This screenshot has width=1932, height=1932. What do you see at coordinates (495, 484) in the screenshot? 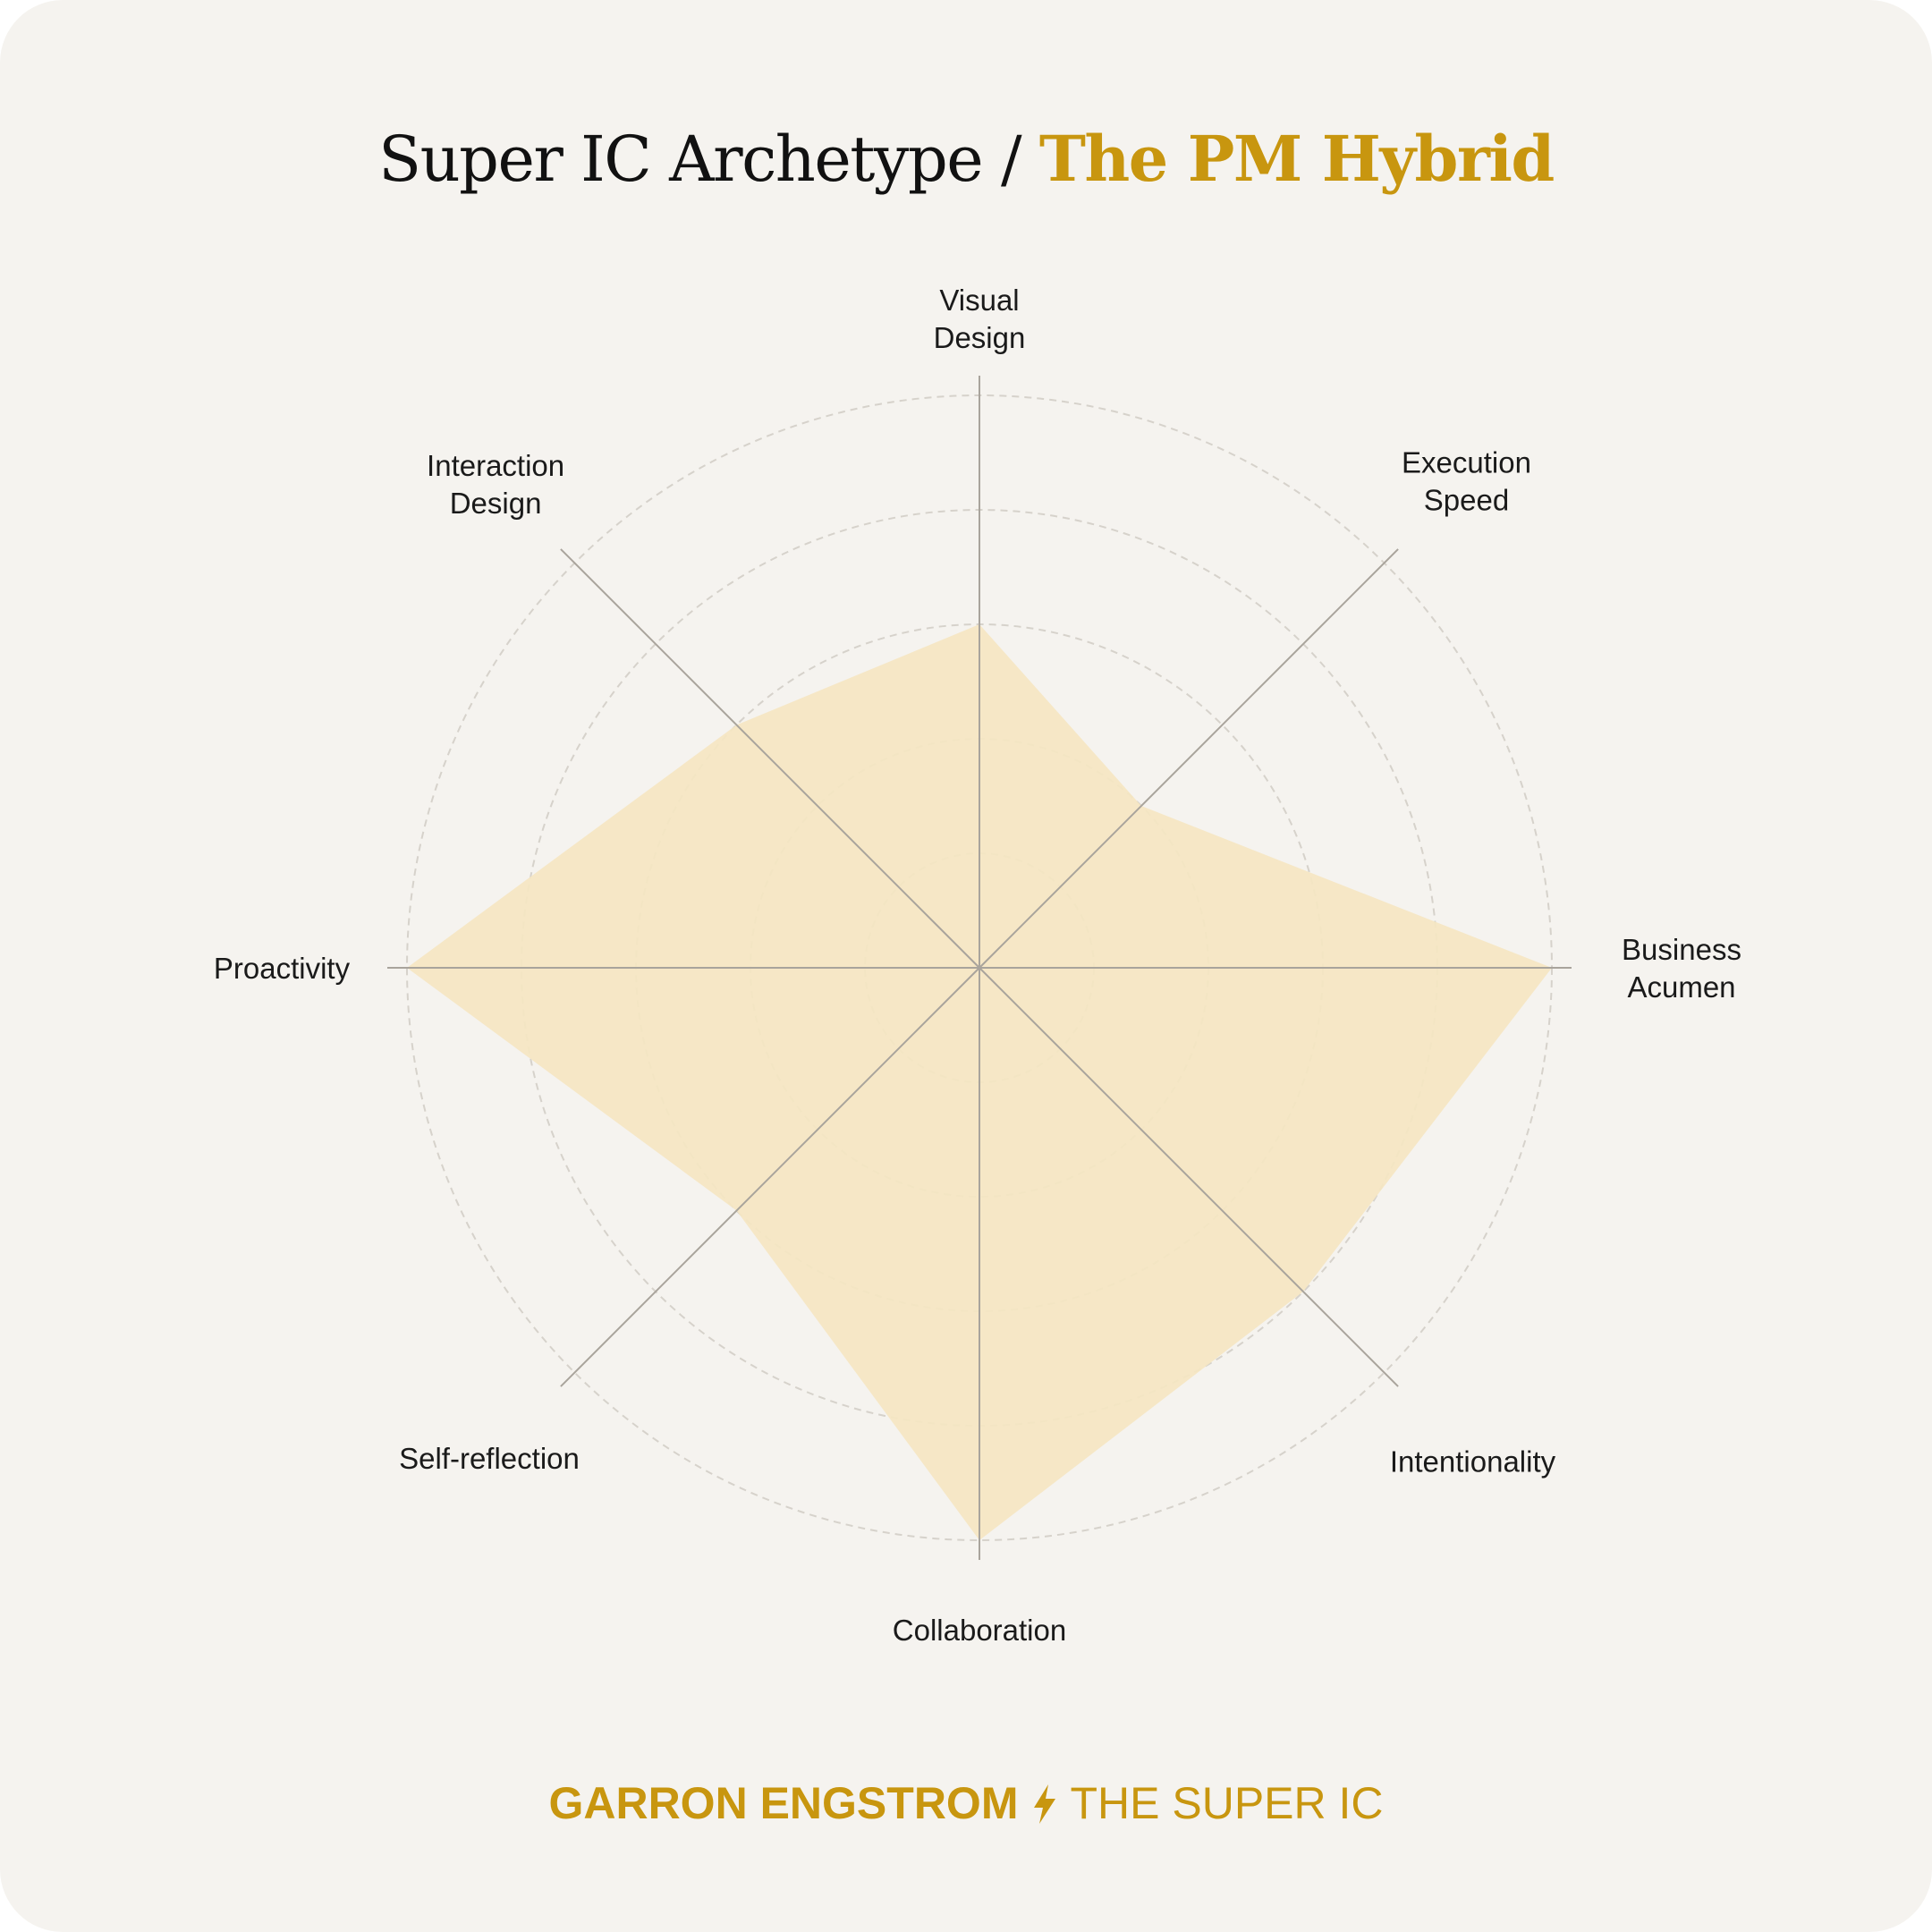
I see `axis-label-8: Interaction Design` at bounding box center [495, 484].